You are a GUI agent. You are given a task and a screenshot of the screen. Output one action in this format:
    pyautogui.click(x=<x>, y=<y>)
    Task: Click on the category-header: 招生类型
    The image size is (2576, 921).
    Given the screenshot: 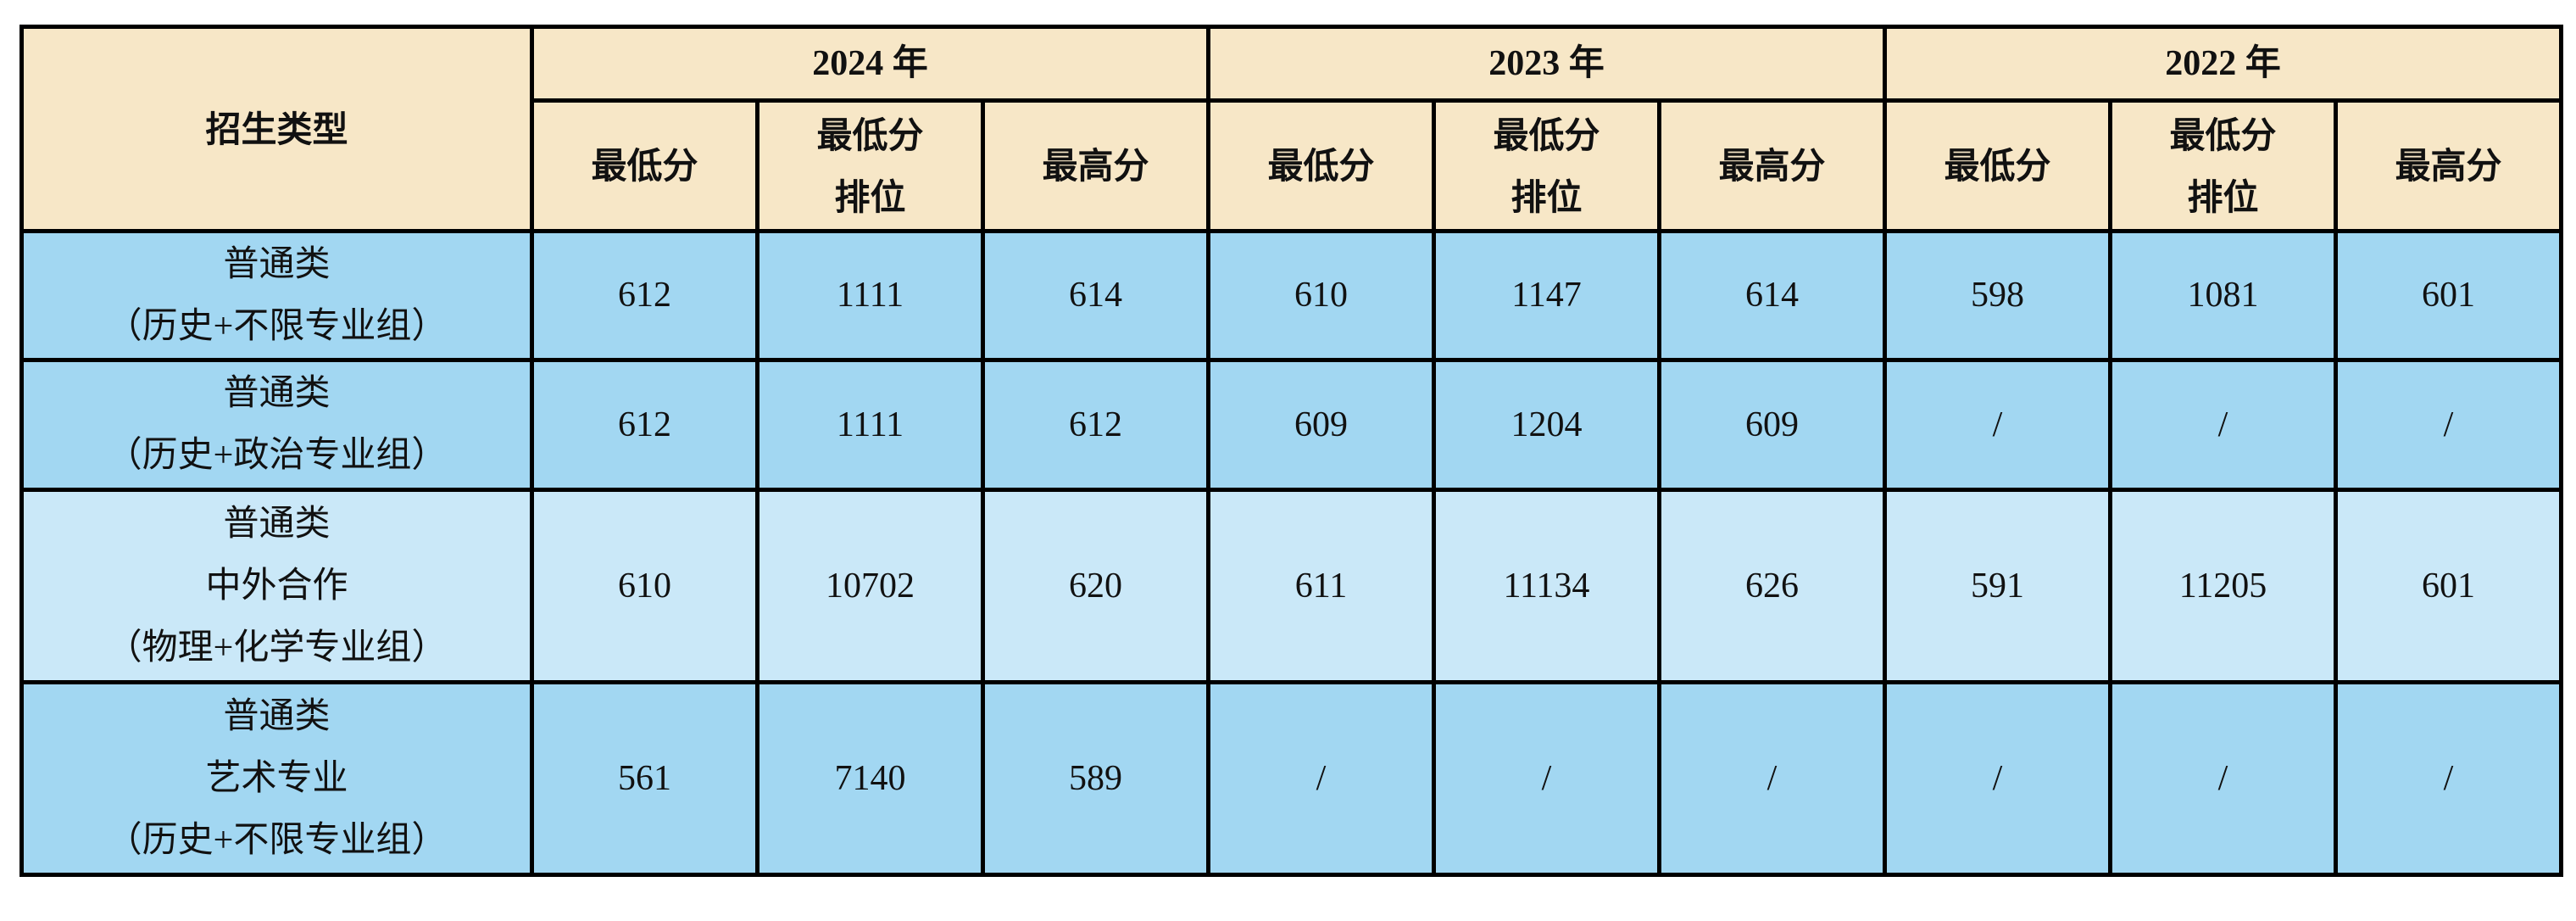 What is the action you would take?
    pyautogui.click(x=276, y=129)
    